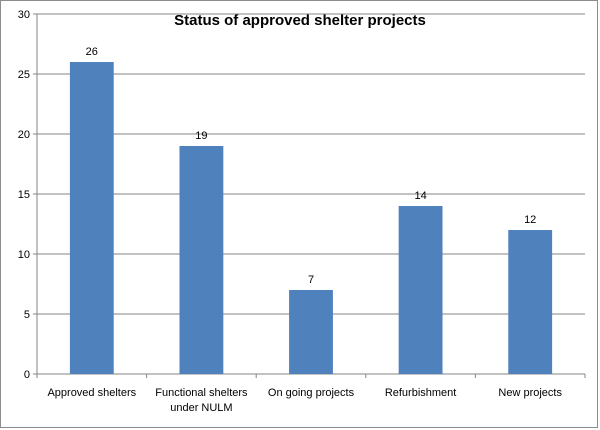 The width and height of the screenshot is (600, 430). What do you see at coordinates (201, 400) in the screenshot?
I see `x-tick-label: Functional shelters under NULM` at bounding box center [201, 400].